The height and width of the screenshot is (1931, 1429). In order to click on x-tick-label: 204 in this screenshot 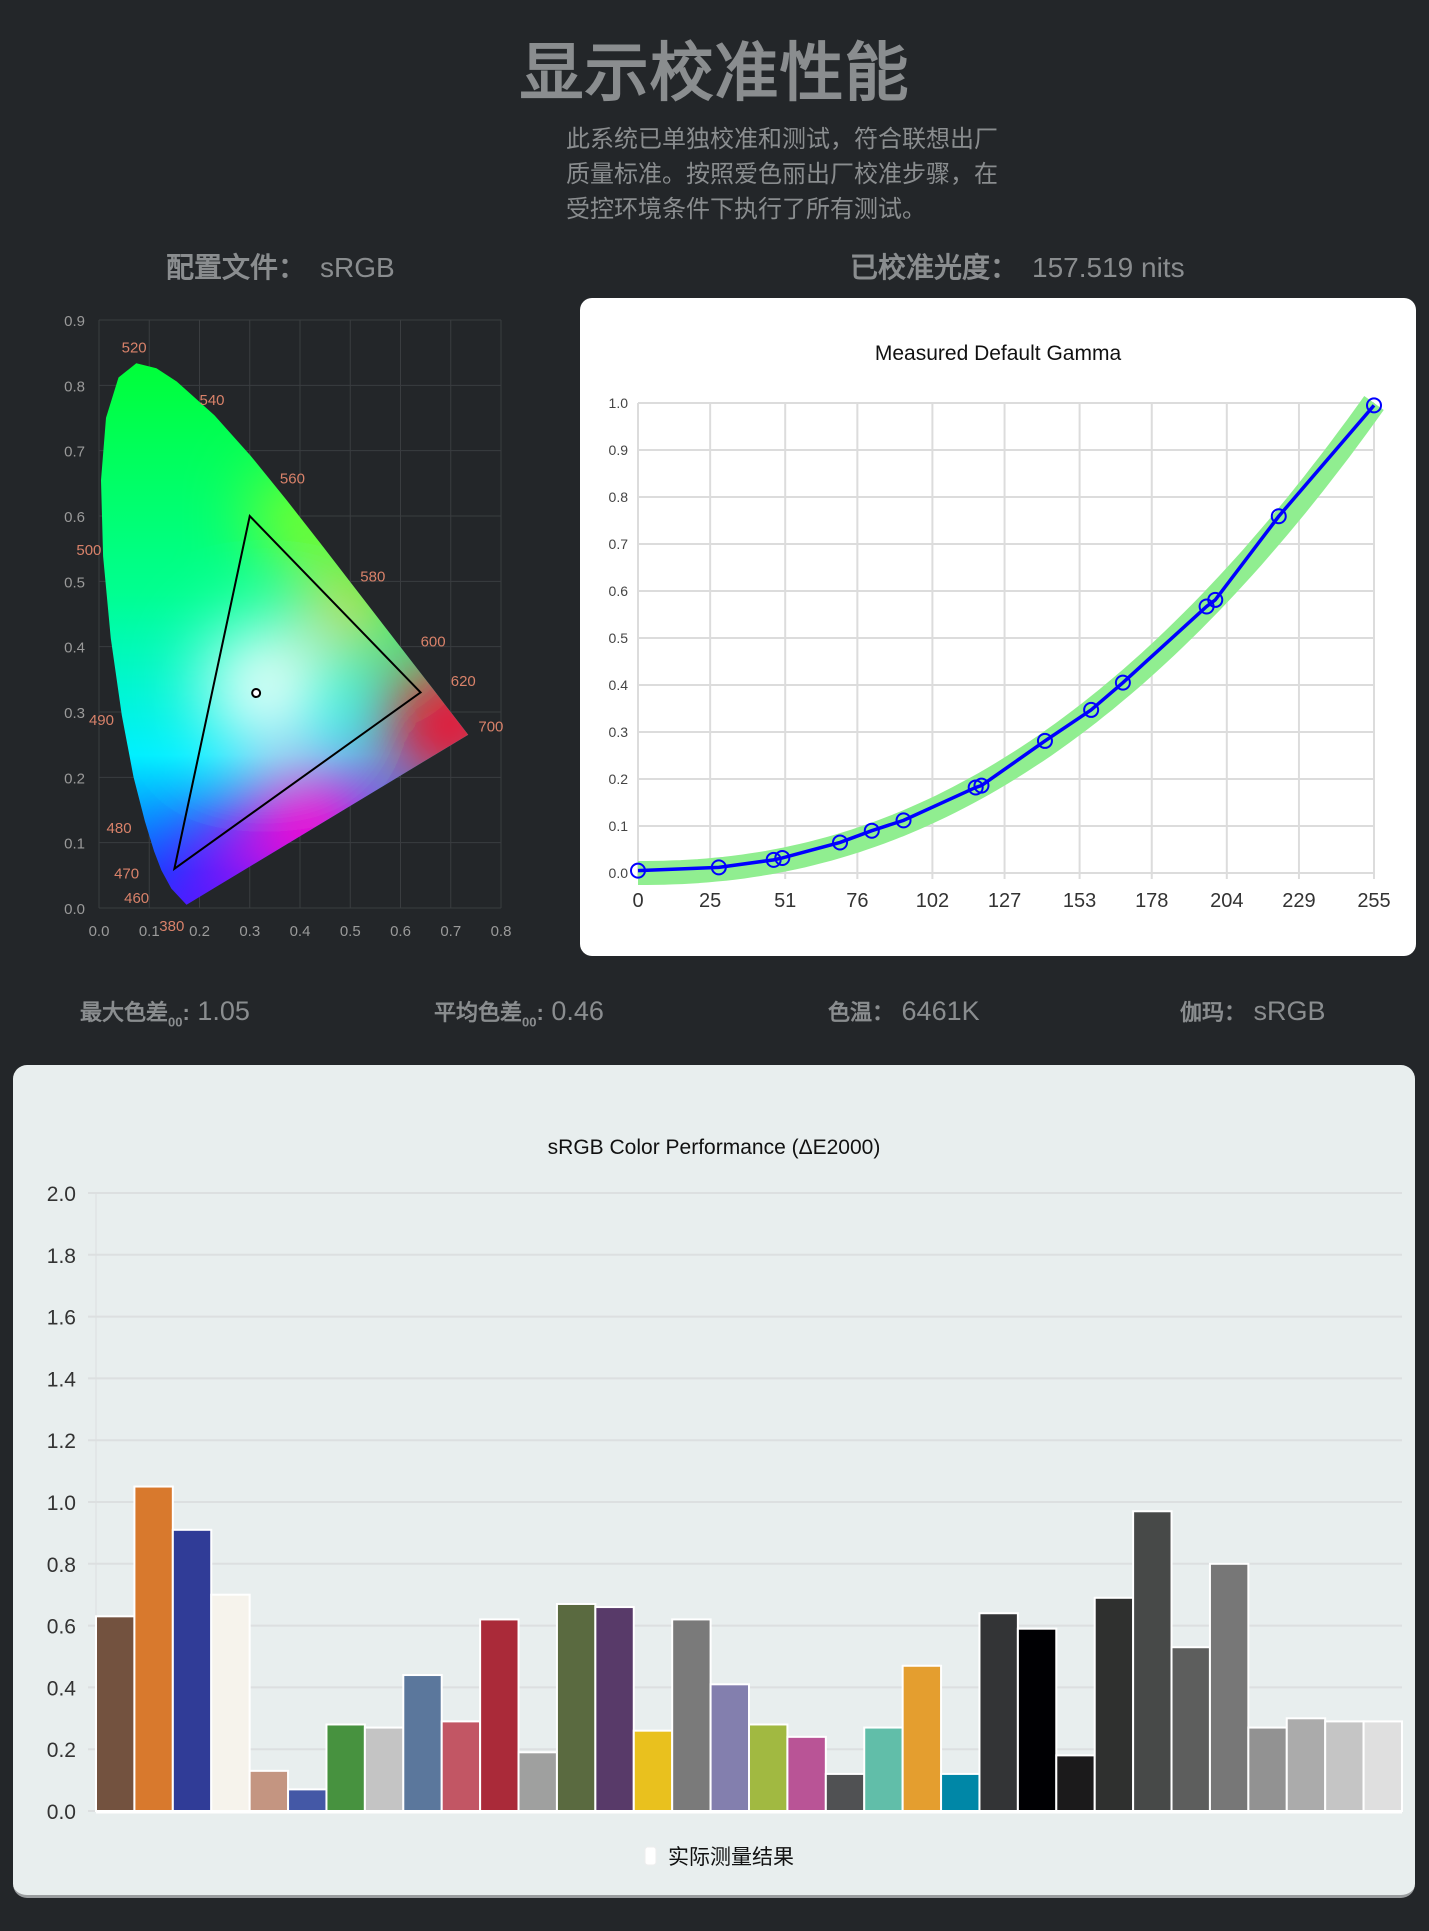, I will do `click(1226, 901)`.